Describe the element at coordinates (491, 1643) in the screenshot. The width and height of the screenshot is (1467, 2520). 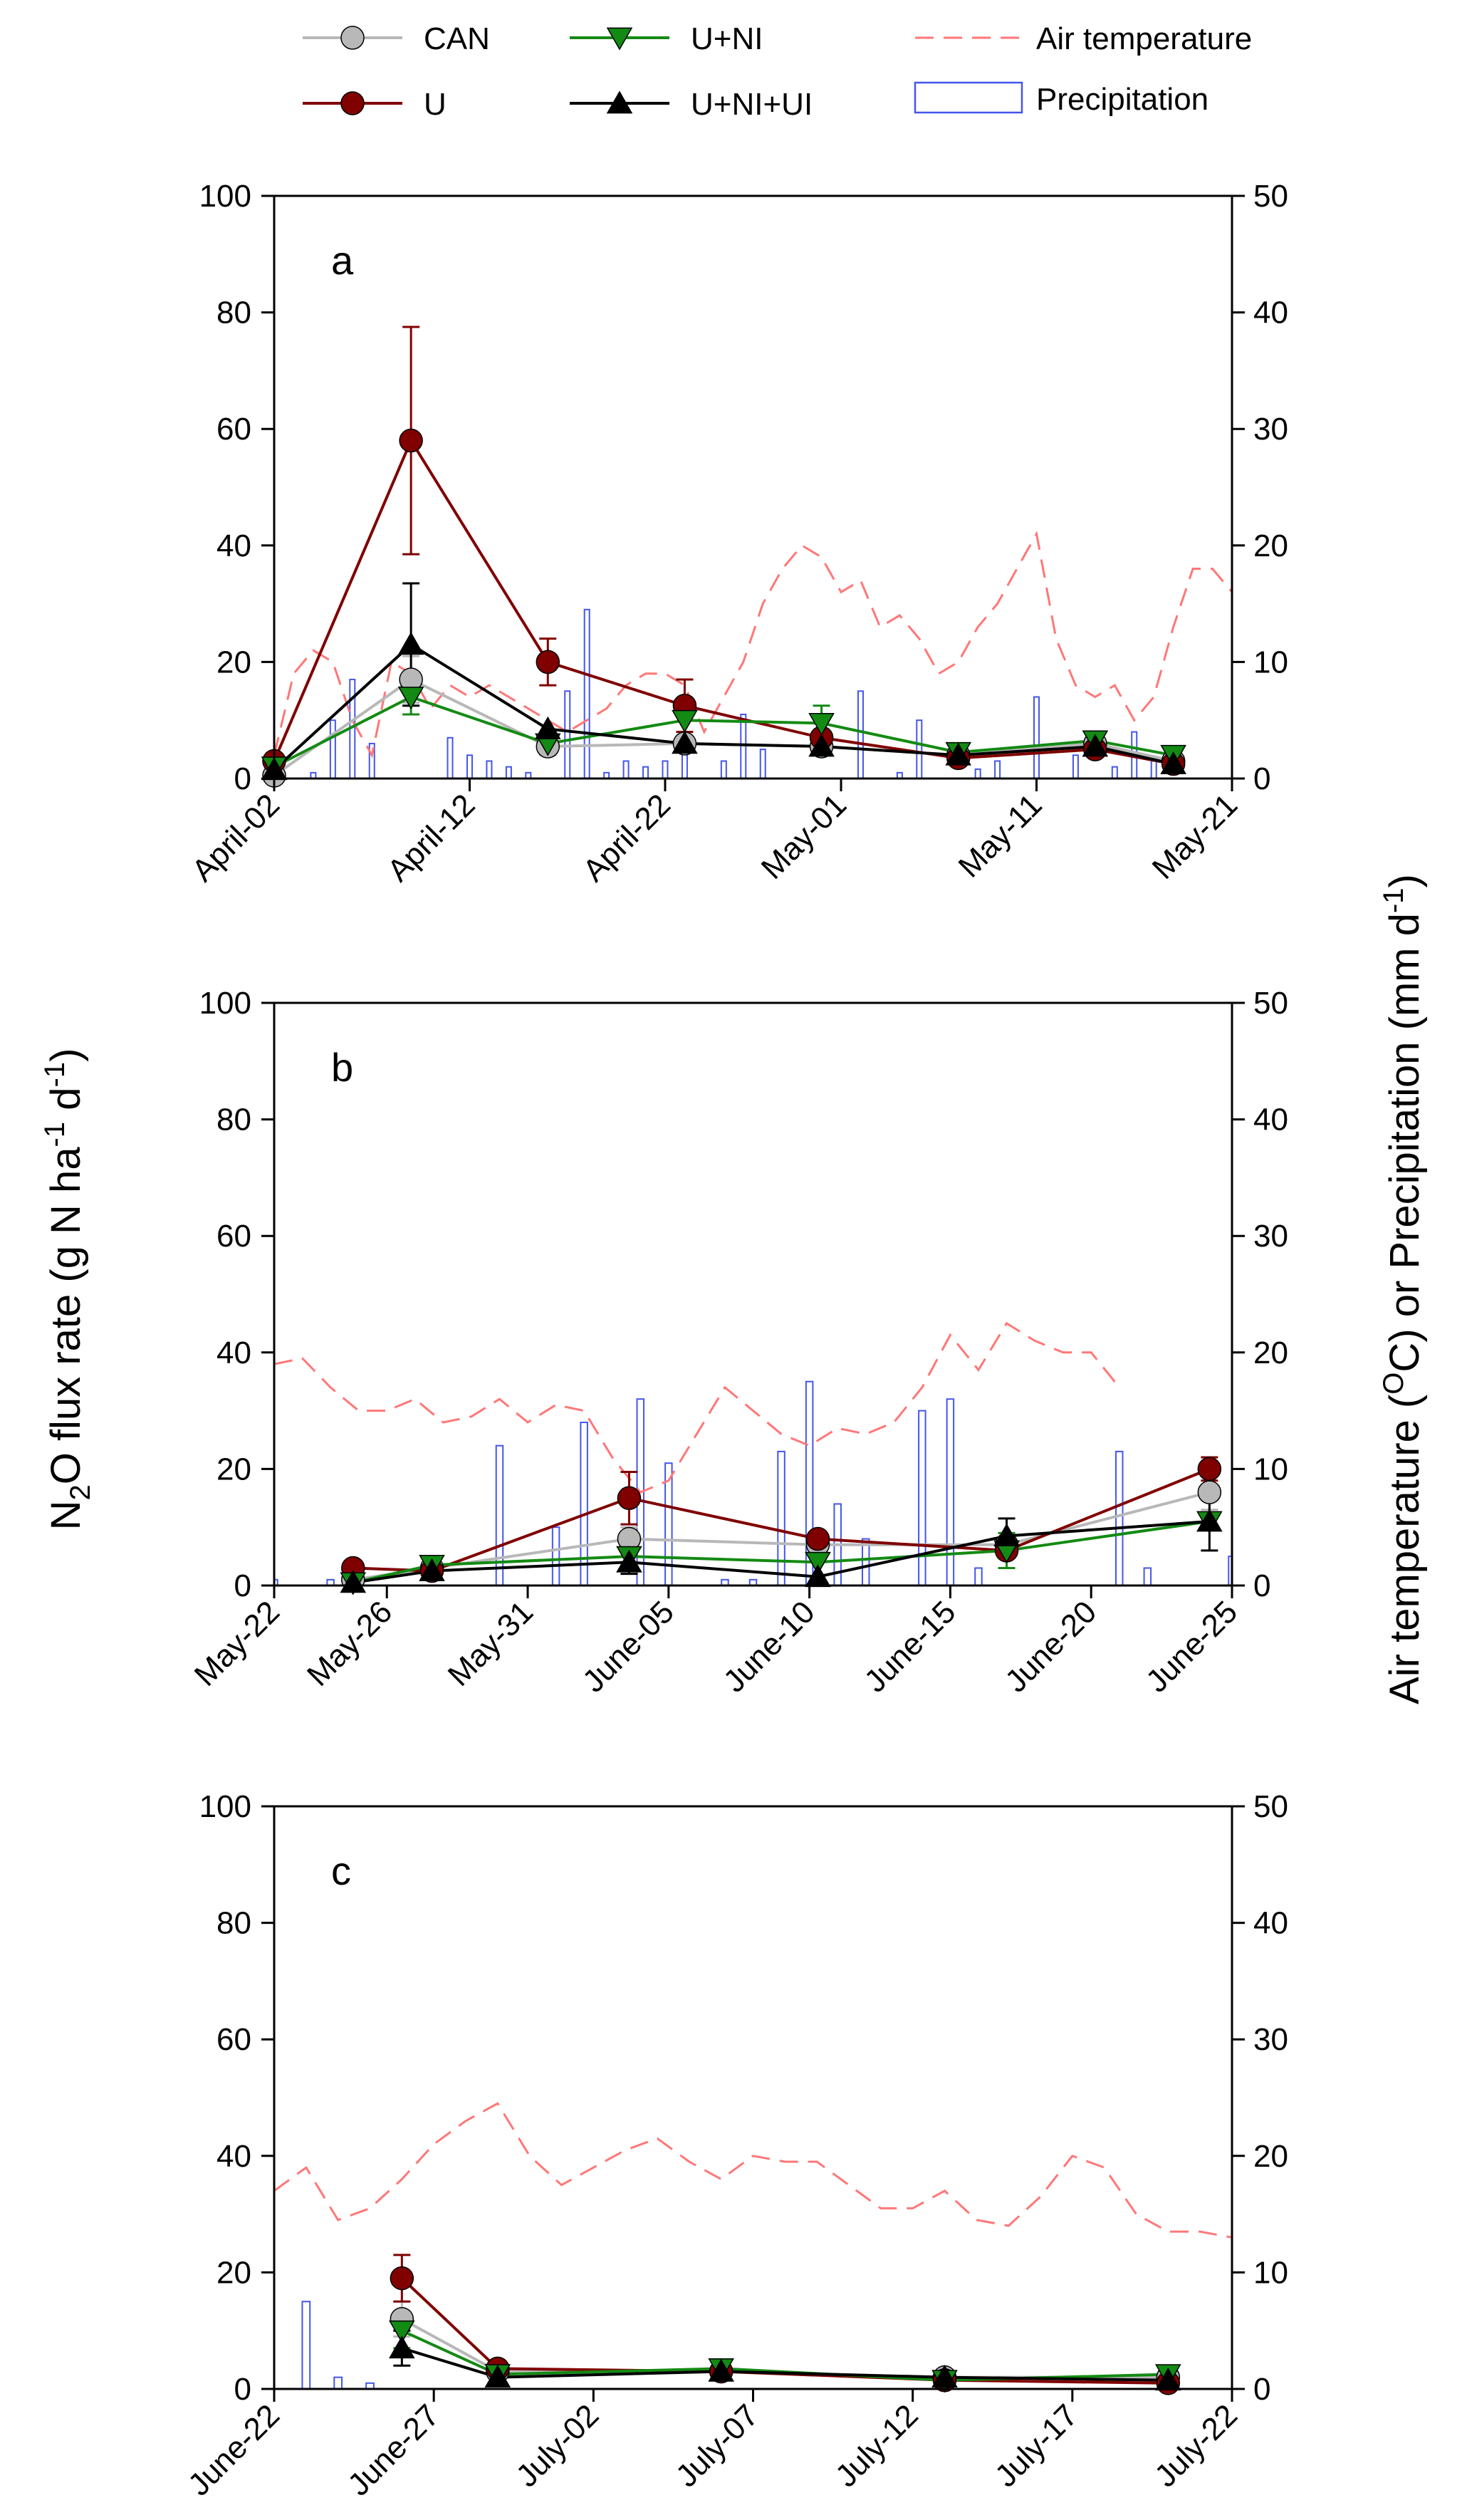
I see `x-tick-label: May-31` at that location.